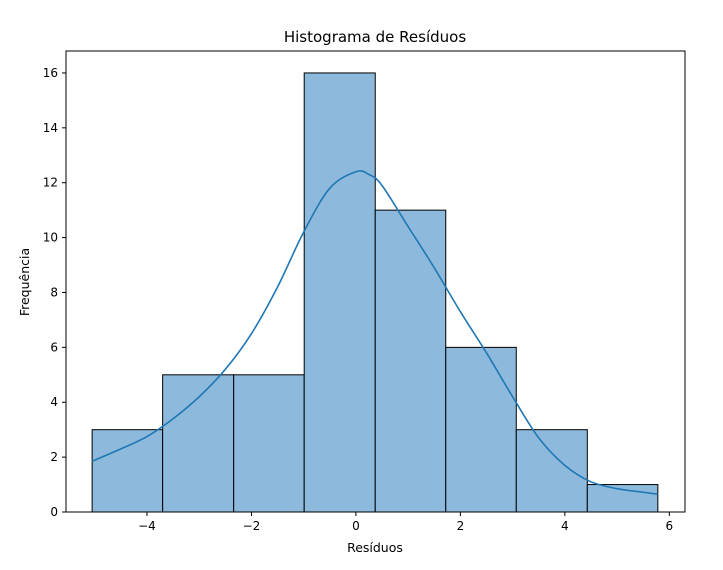 The width and height of the screenshot is (723, 570). Describe the element at coordinates (50, 238) in the screenshot. I see `y-tick-label: 10` at that location.